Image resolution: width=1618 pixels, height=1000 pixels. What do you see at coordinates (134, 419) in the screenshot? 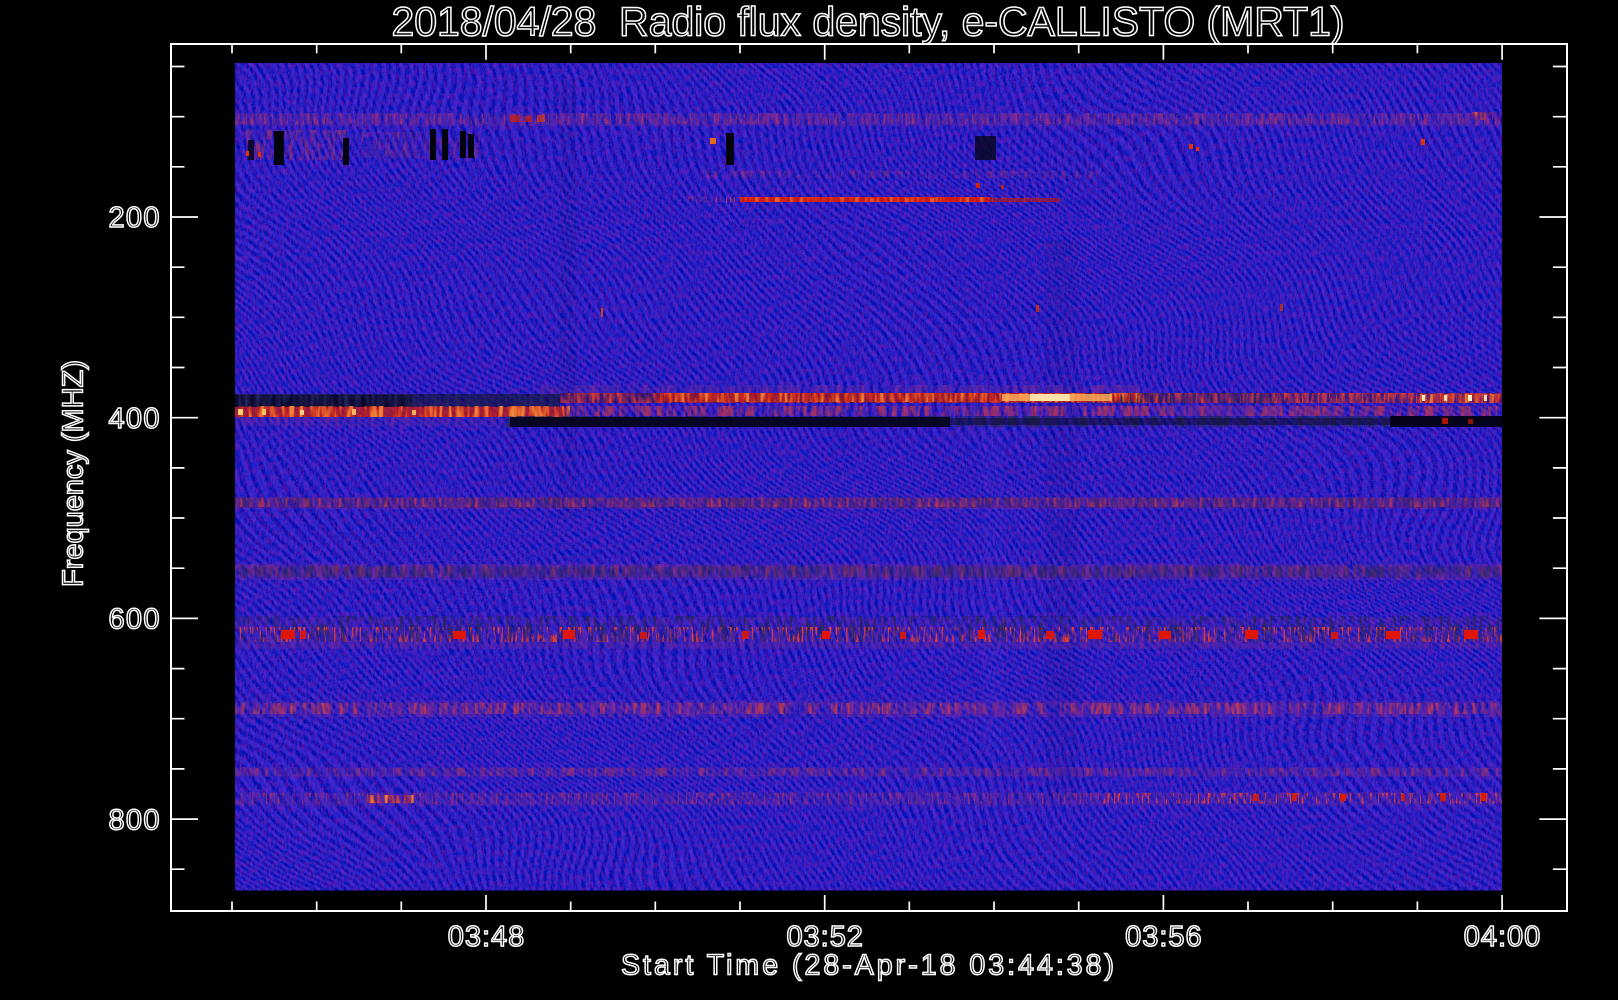
I see `svg-text: 400` at bounding box center [134, 419].